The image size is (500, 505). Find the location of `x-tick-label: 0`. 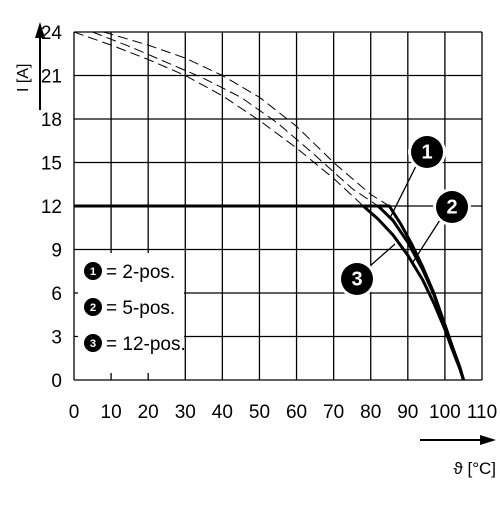

x-tick-label: 0 is located at coordinates (74, 412).